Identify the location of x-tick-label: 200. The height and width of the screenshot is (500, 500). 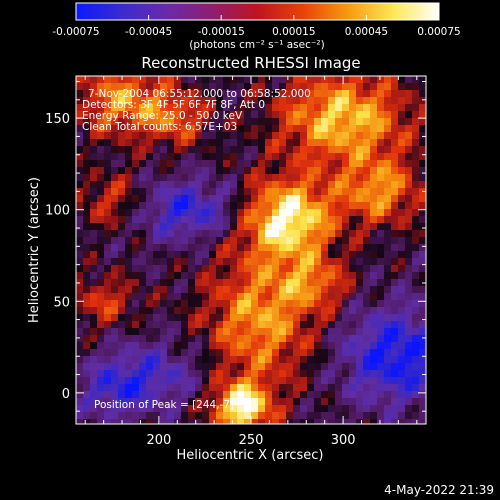
(158, 440).